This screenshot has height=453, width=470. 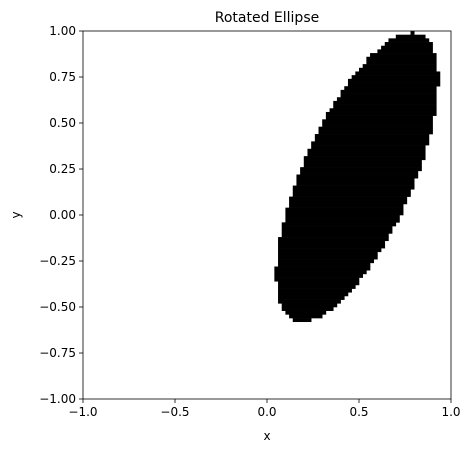 What do you see at coordinates (62, 169) in the screenshot?
I see `y-tick-label: 0.25` at bounding box center [62, 169].